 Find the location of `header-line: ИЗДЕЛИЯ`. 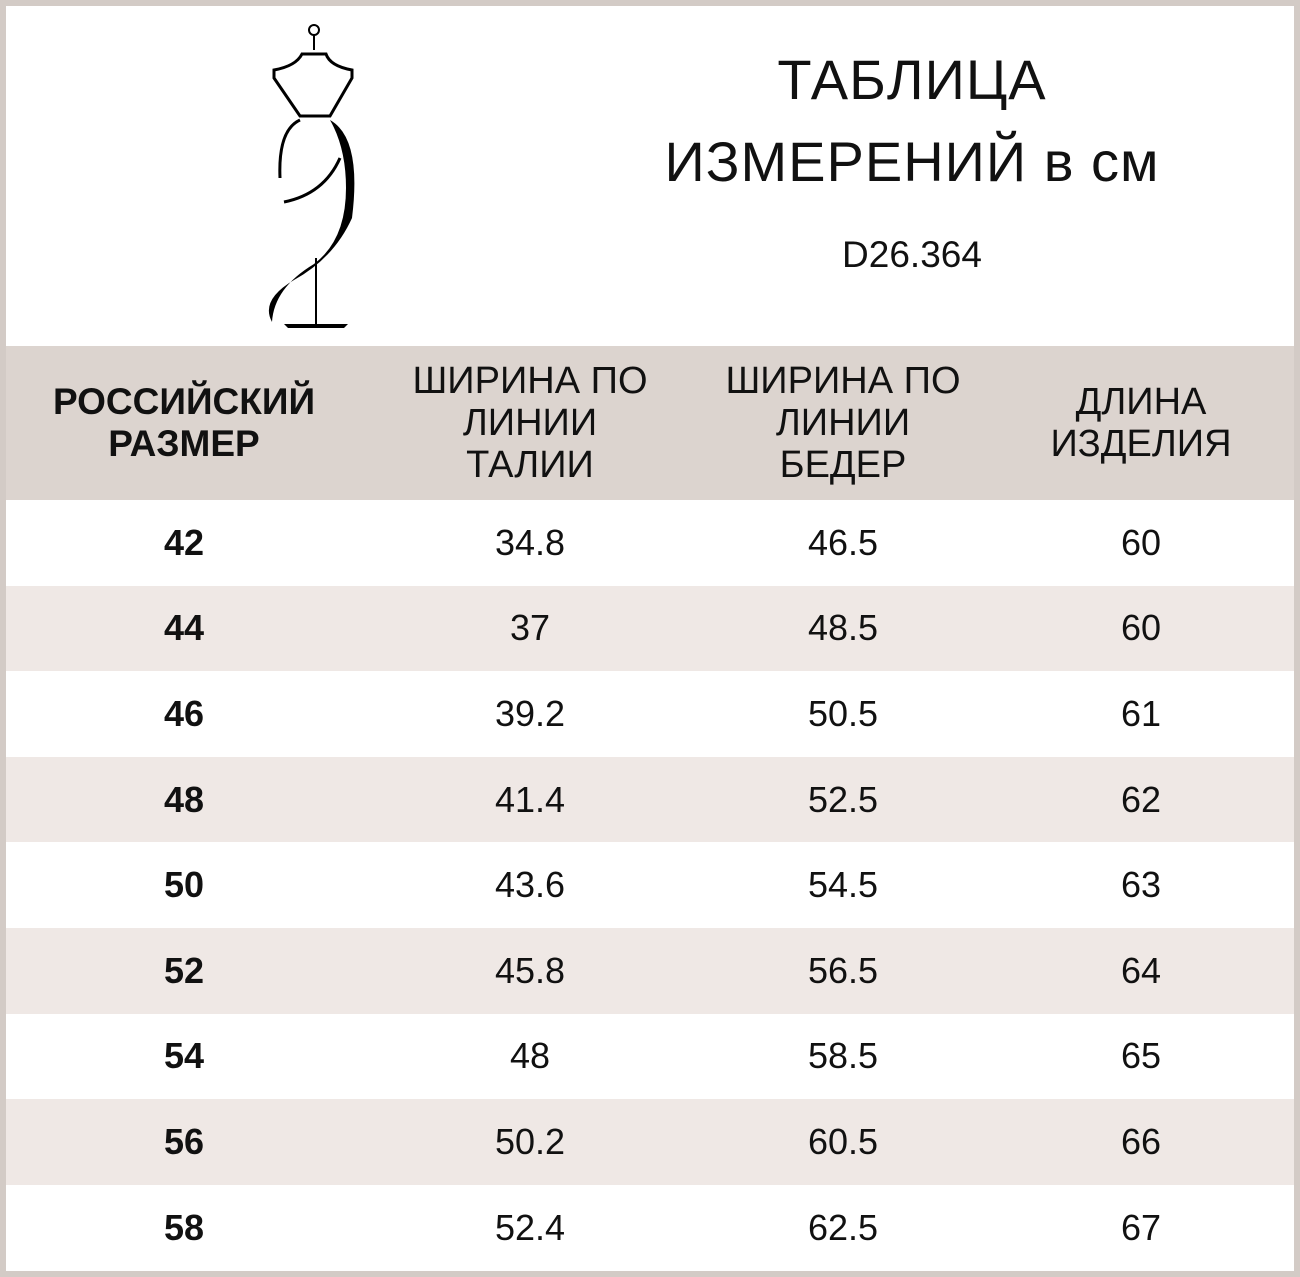

header-line: ИЗДЕЛИЯ is located at coordinates (1141, 444).